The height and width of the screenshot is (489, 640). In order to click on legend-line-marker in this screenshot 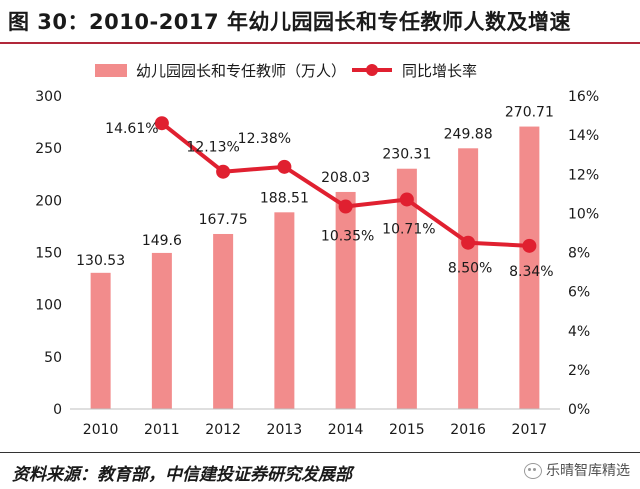, I will do `click(372, 70)`.